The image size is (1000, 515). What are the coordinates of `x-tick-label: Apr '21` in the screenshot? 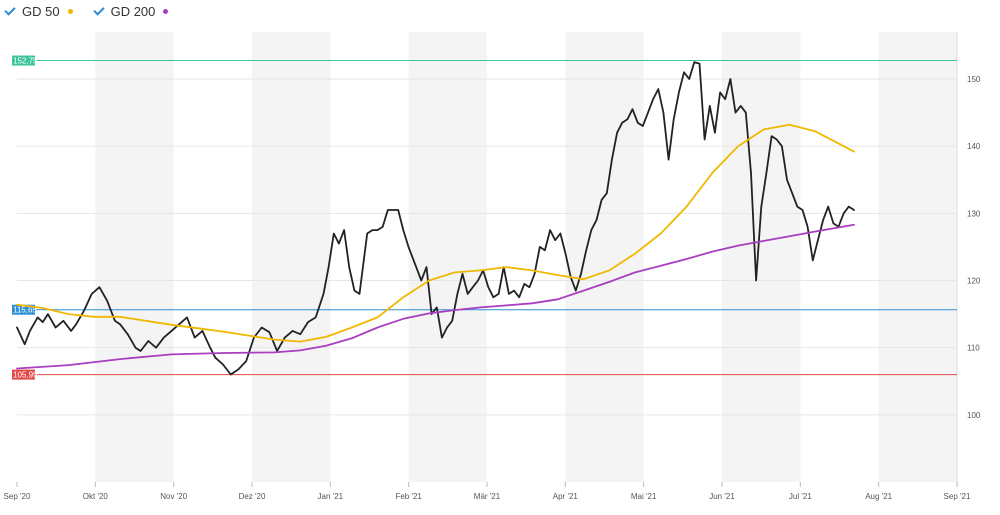 It's located at (566, 496).